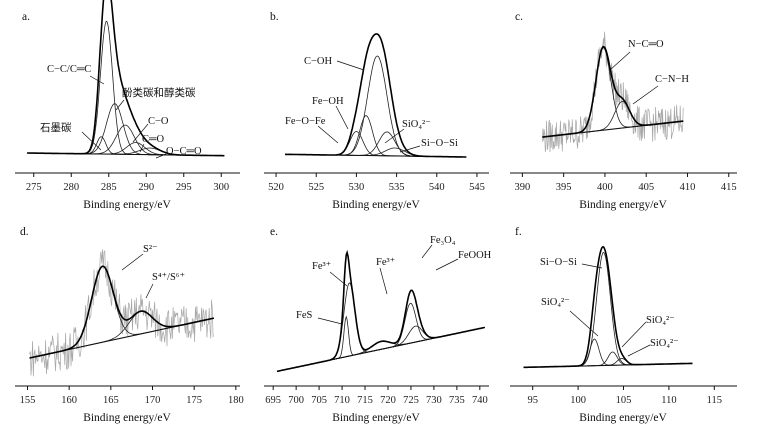 Image resolution: width=765 pixels, height=428 pixels. Describe the element at coordinates (273, 400) in the screenshot. I see `x-tick-label: 695` at that location.